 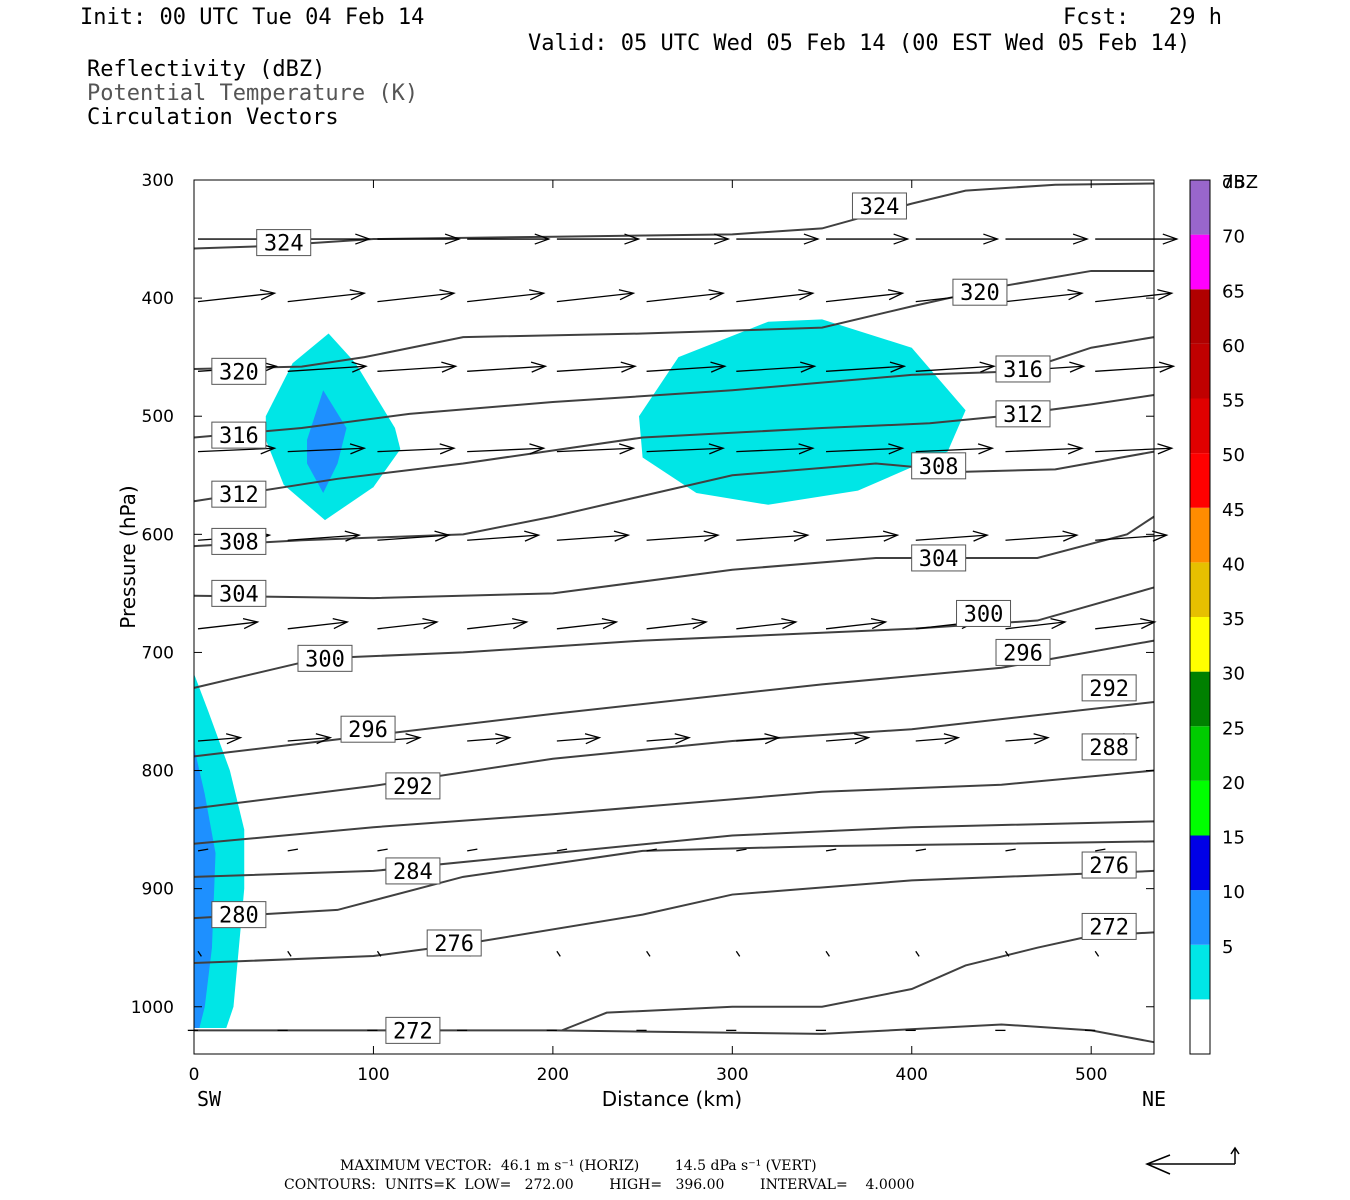 I want to click on contour-label: 272, so click(x=413, y=1031).